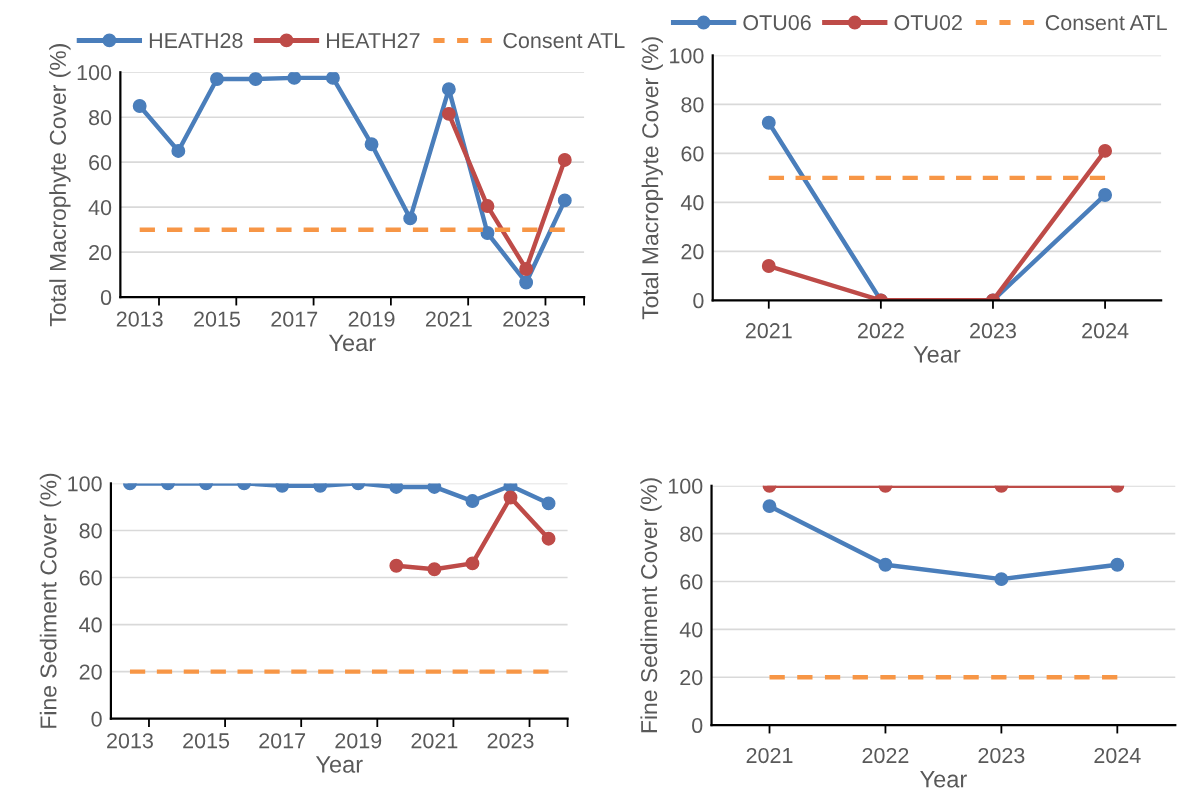 This screenshot has height=803, width=1180. I want to click on legend-label: HEATH27, so click(373, 40).